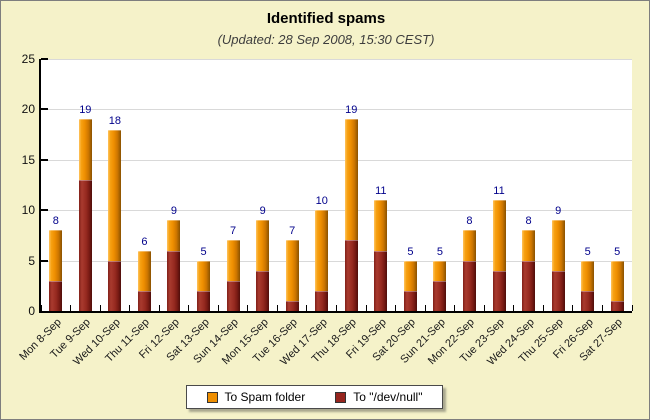 Image resolution: width=650 pixels, height=420 pixels. Describe the element at coordinates (326, 18) in the screenshot. I see `chart-title: Identified spams` at that location.